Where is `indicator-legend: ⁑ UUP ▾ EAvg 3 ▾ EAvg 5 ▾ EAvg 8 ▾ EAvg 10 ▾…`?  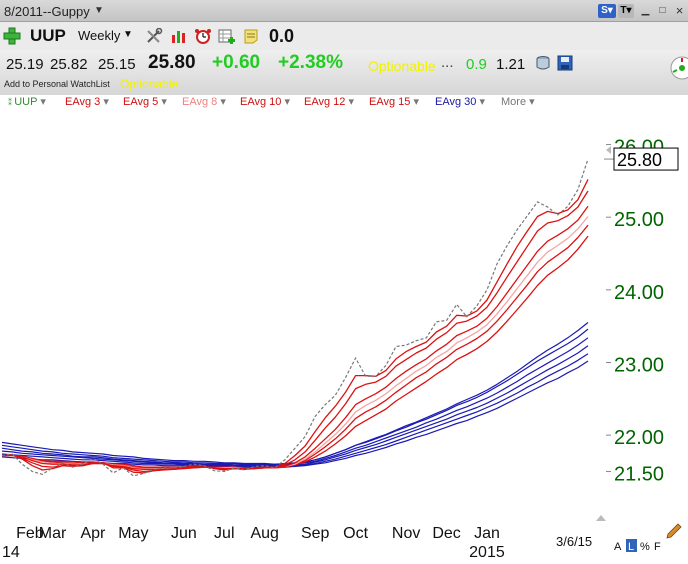 indicator-legend: ⁑ UUP ▾ EAvg 3 ▾ EAvg 5 ▾ EAvg 8 ▾ EAvg 10 ▾… is located at coordinates (344, 102).